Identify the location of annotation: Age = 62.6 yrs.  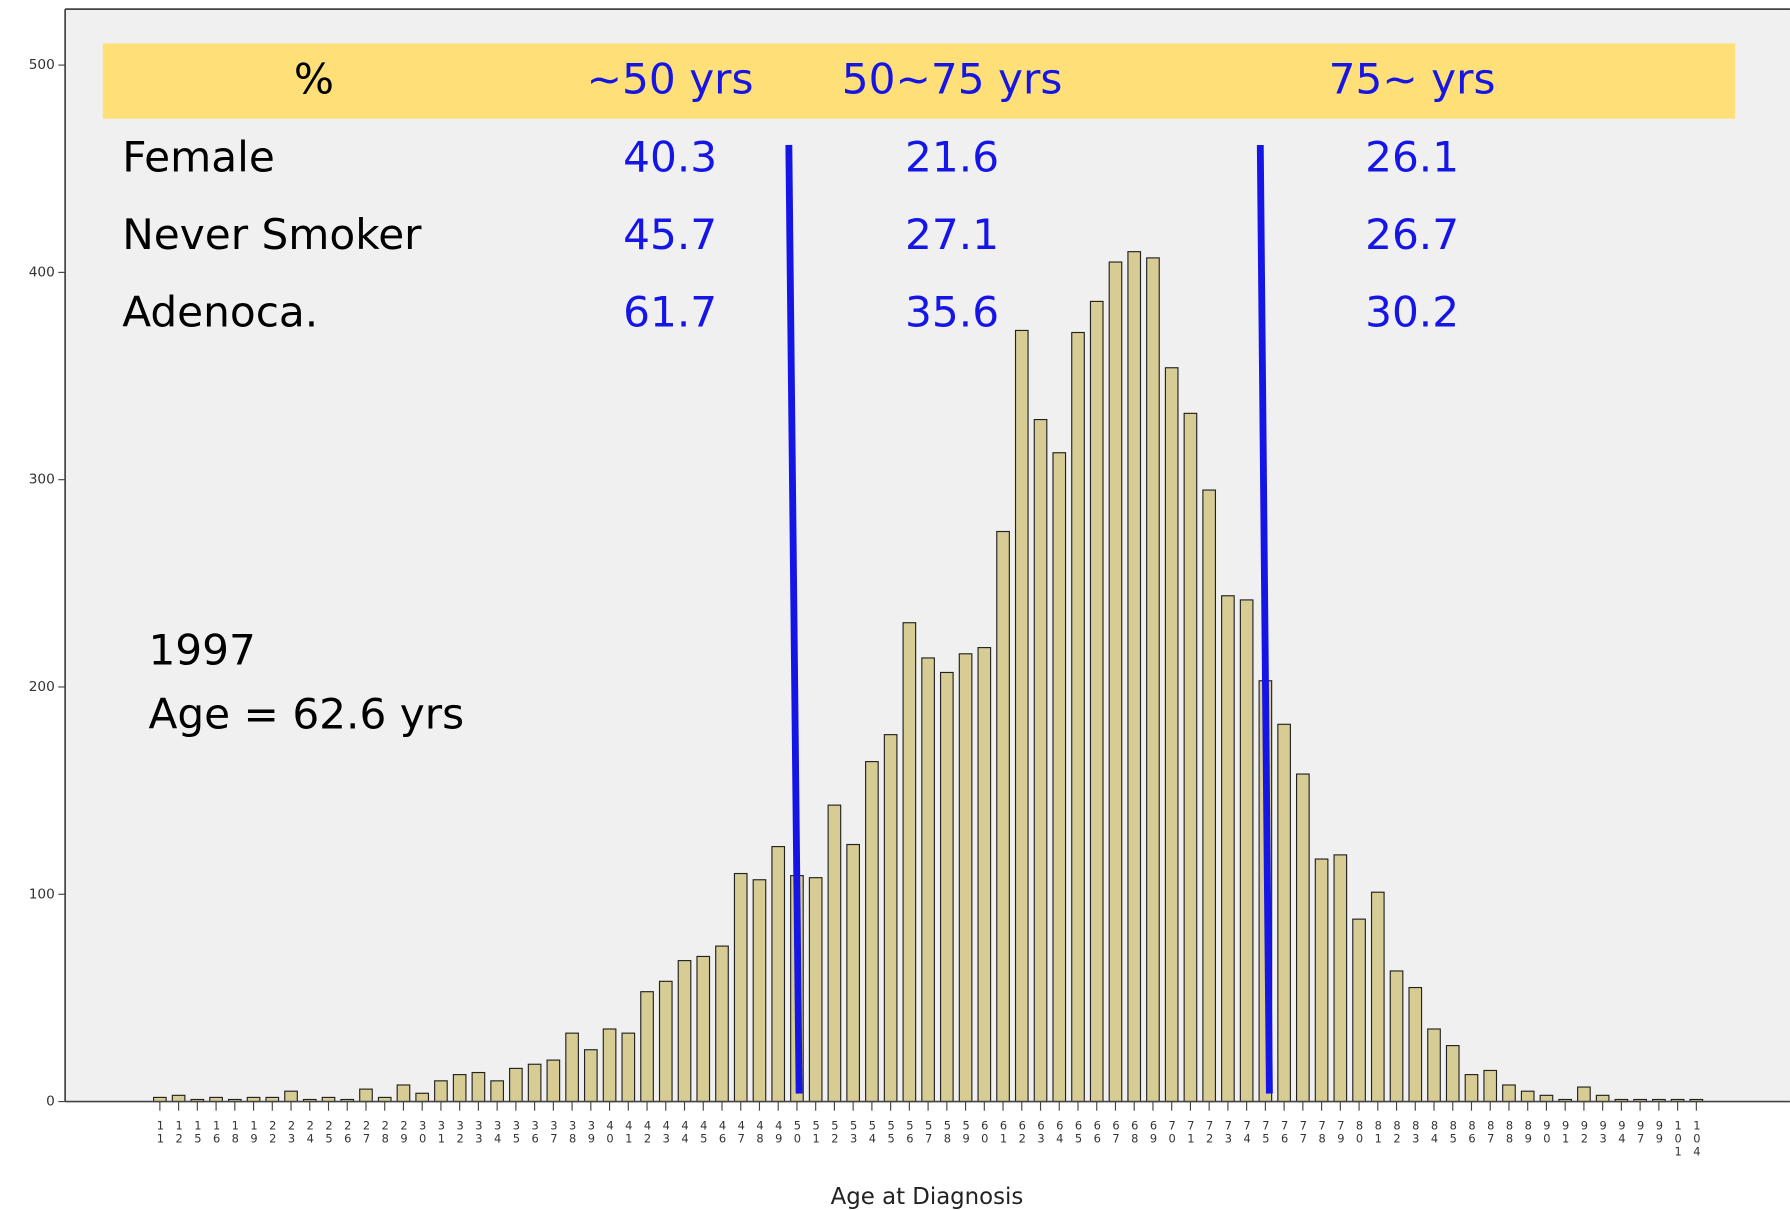
(306, 713).